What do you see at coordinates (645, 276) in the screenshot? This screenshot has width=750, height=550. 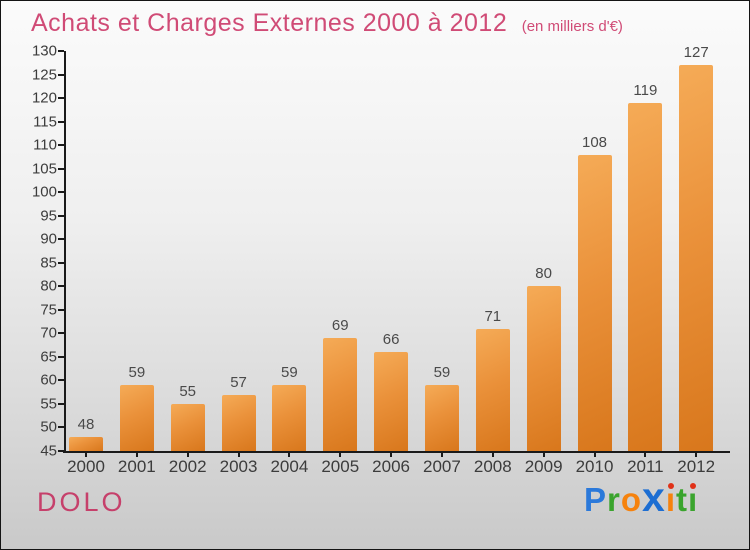 I see `bar-2011` at bounding box center [645, 276].